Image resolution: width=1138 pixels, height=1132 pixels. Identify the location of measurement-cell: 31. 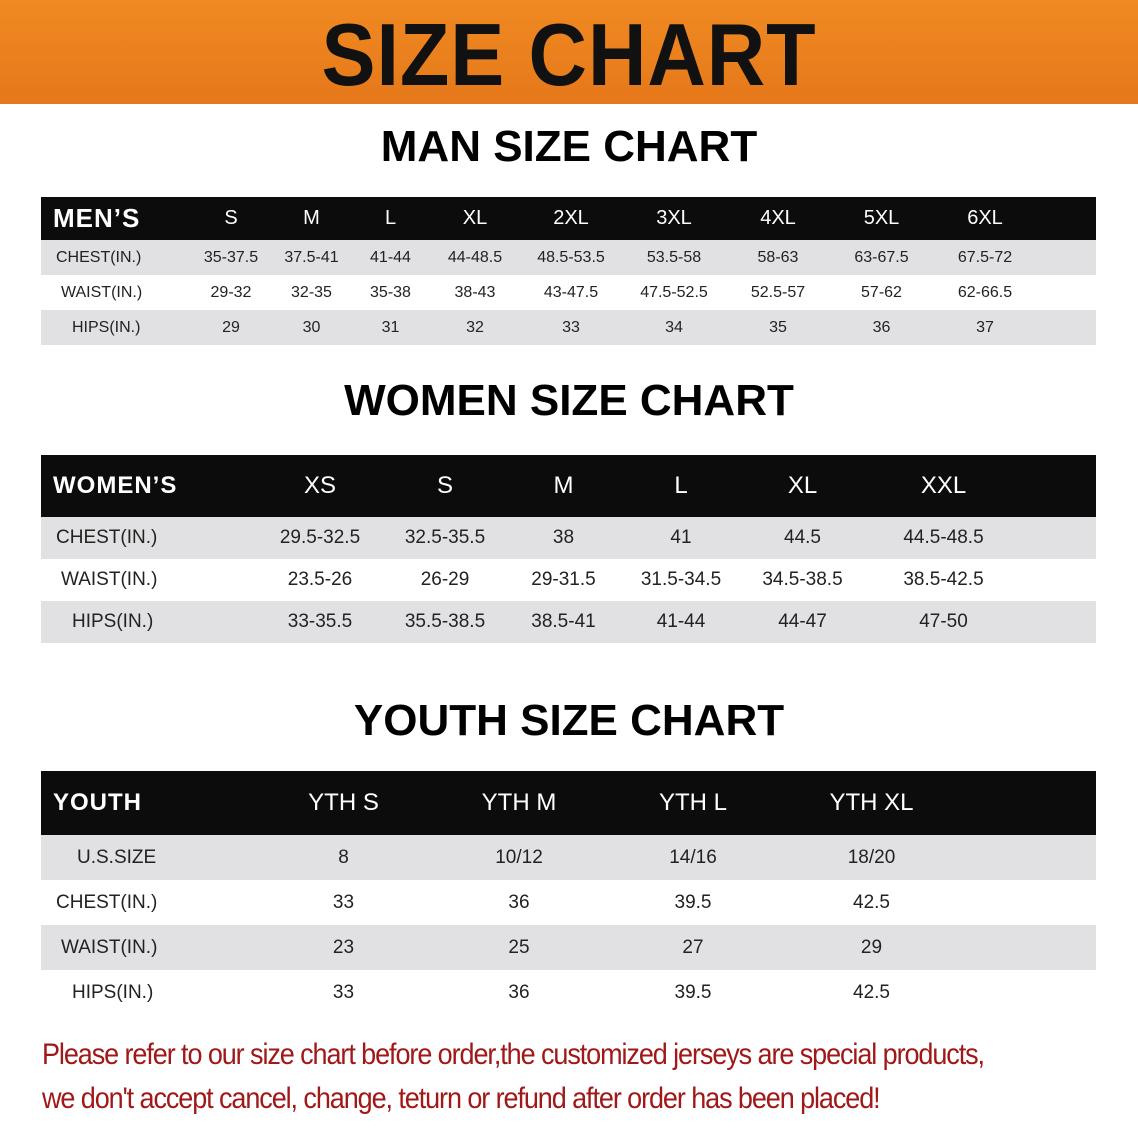
(390, 327).